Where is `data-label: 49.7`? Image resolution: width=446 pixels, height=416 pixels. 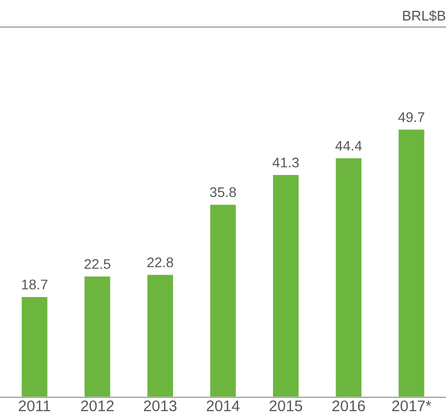
data-label: 49.7 is located at coordinates (411, 117).